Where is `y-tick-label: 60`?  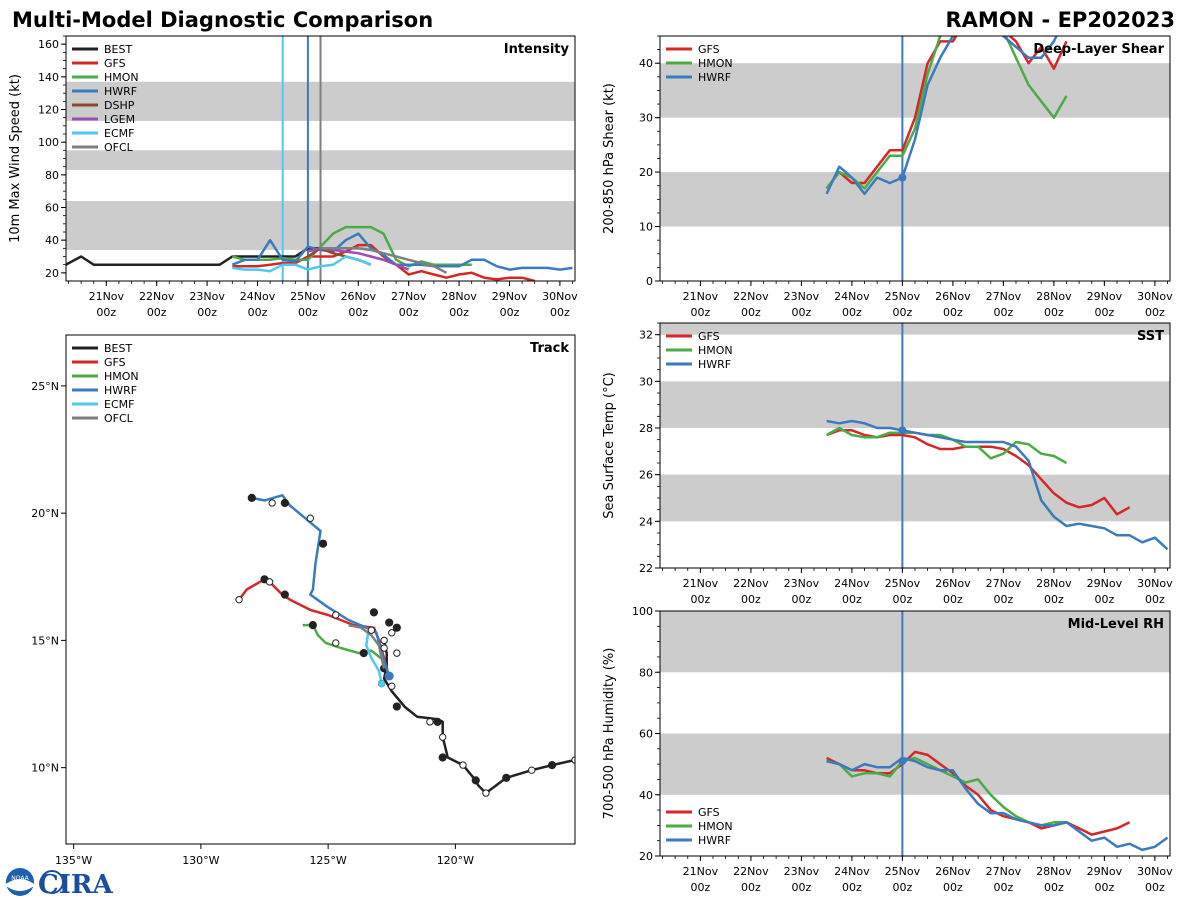
y-tick-label: 60 is located at coordinates (52, 208).